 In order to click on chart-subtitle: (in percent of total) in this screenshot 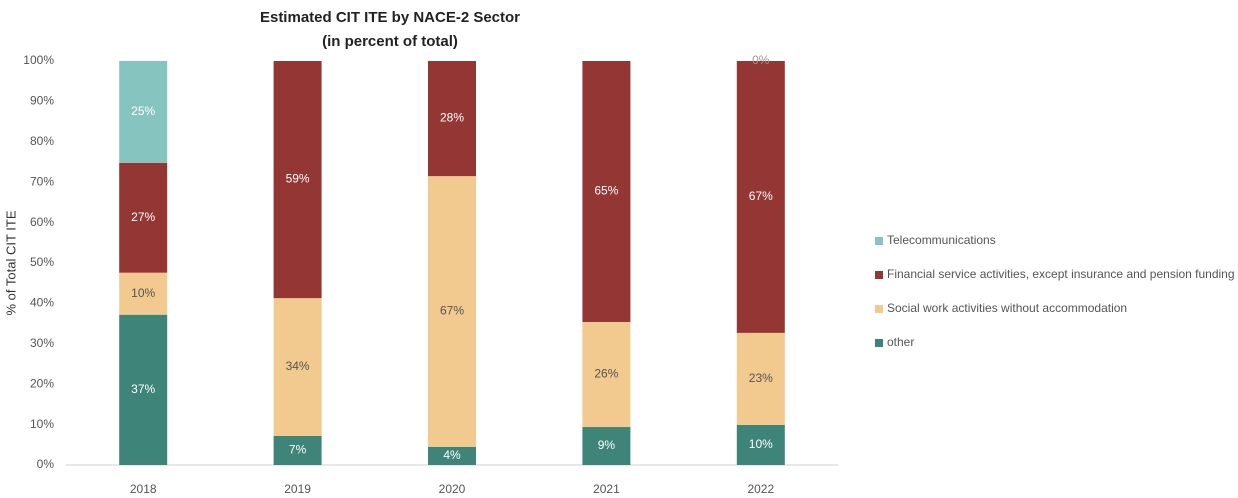, I will do `click(390, 41)`.